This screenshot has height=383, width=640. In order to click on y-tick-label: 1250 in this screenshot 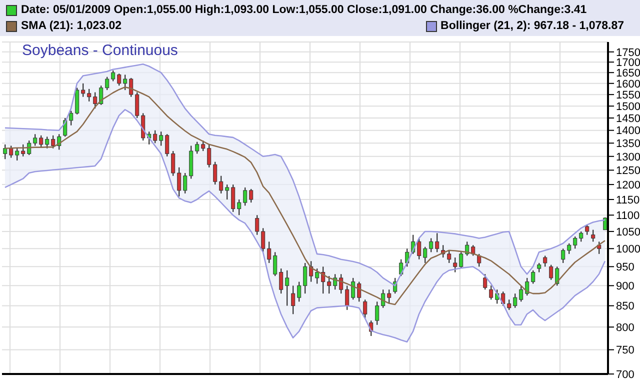, I will do `click(628, 171)`.